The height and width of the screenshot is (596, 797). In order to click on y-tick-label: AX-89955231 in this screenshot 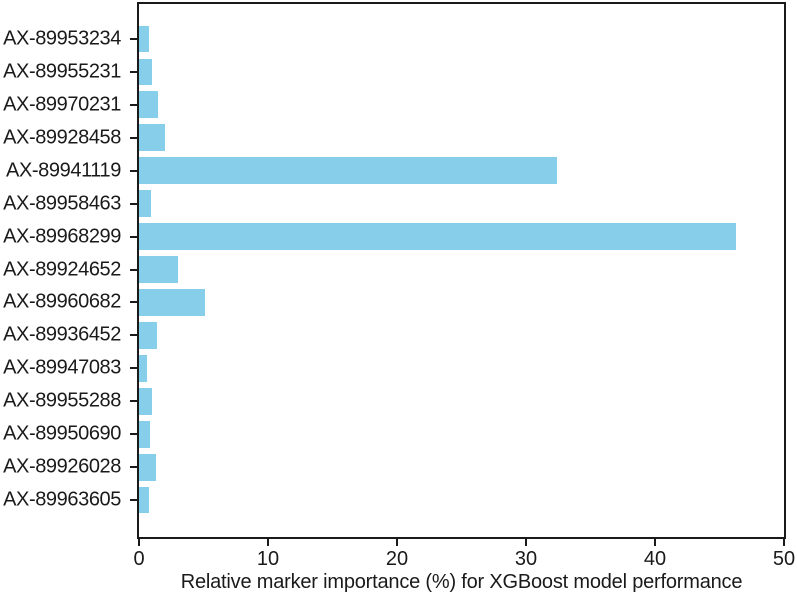, I will do `click(62, 71)`.